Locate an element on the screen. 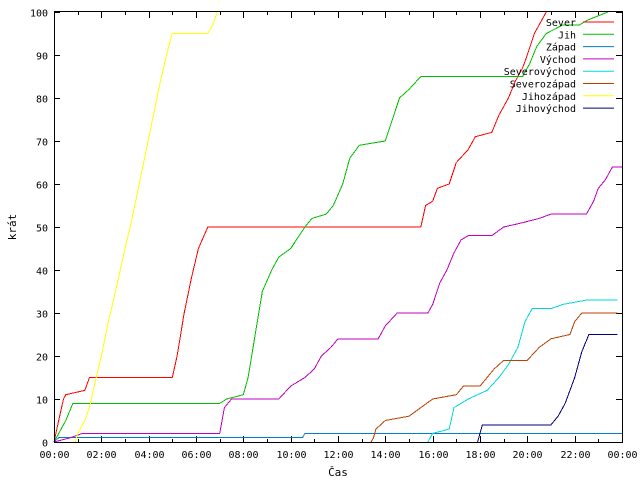 The width and height of the screenshot is (640, 480). x-tick-label: 02:00 is located at coordinates (101, 455).